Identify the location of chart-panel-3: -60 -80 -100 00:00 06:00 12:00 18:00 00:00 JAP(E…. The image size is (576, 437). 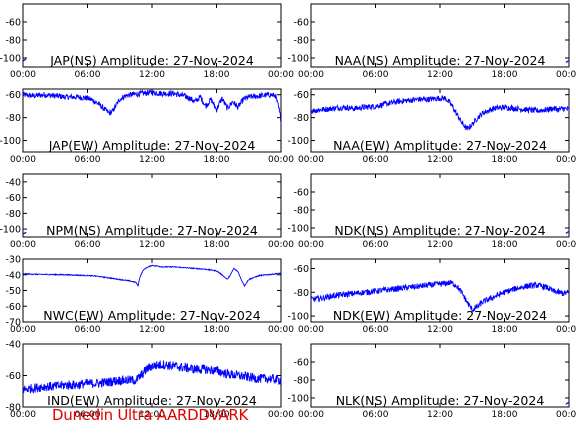
(147, 126).